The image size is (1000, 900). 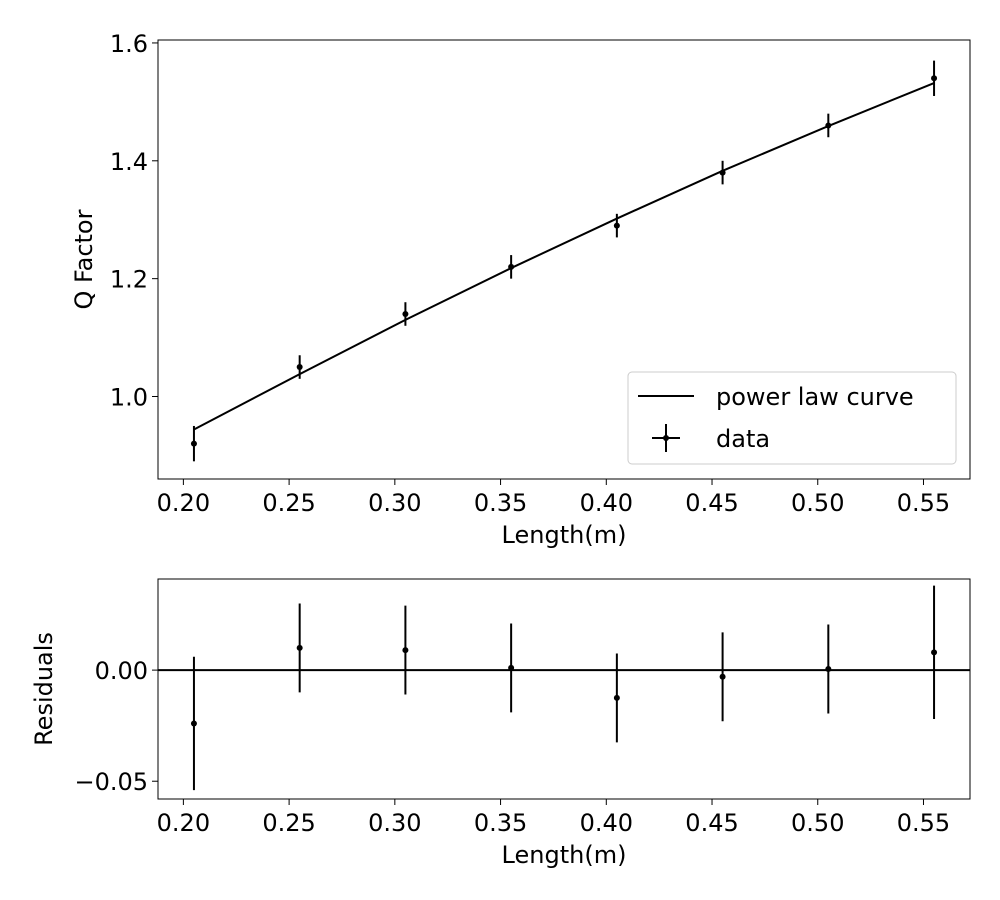 I want to click on residuals-x-ticks: 0.20 0.25 0.30 0.35 0.40 0.45 0.50 0.55, so click(x=553, y=818).